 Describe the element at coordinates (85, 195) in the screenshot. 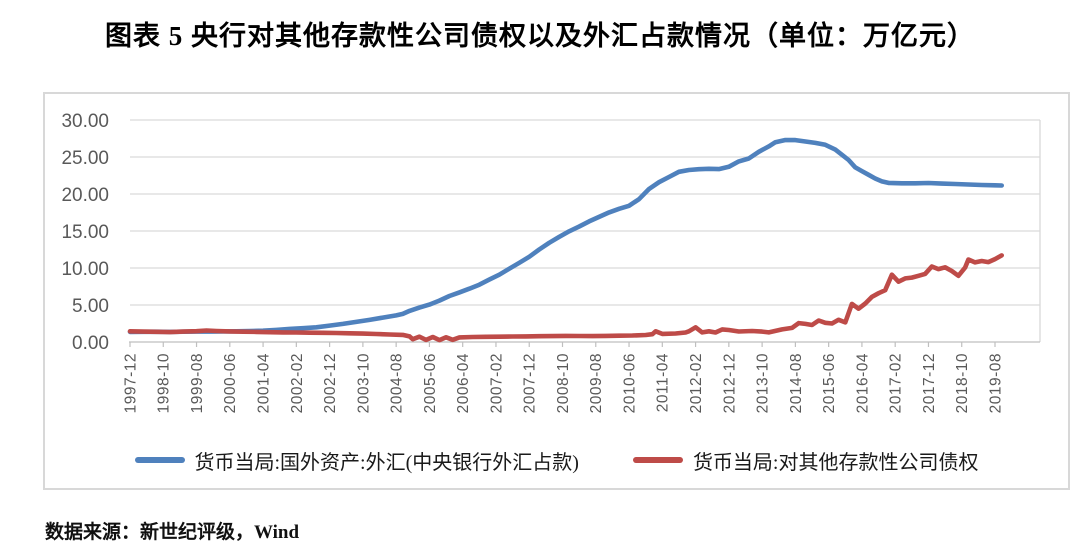

I see `y-axis-tick-label: 20.00` at that location.